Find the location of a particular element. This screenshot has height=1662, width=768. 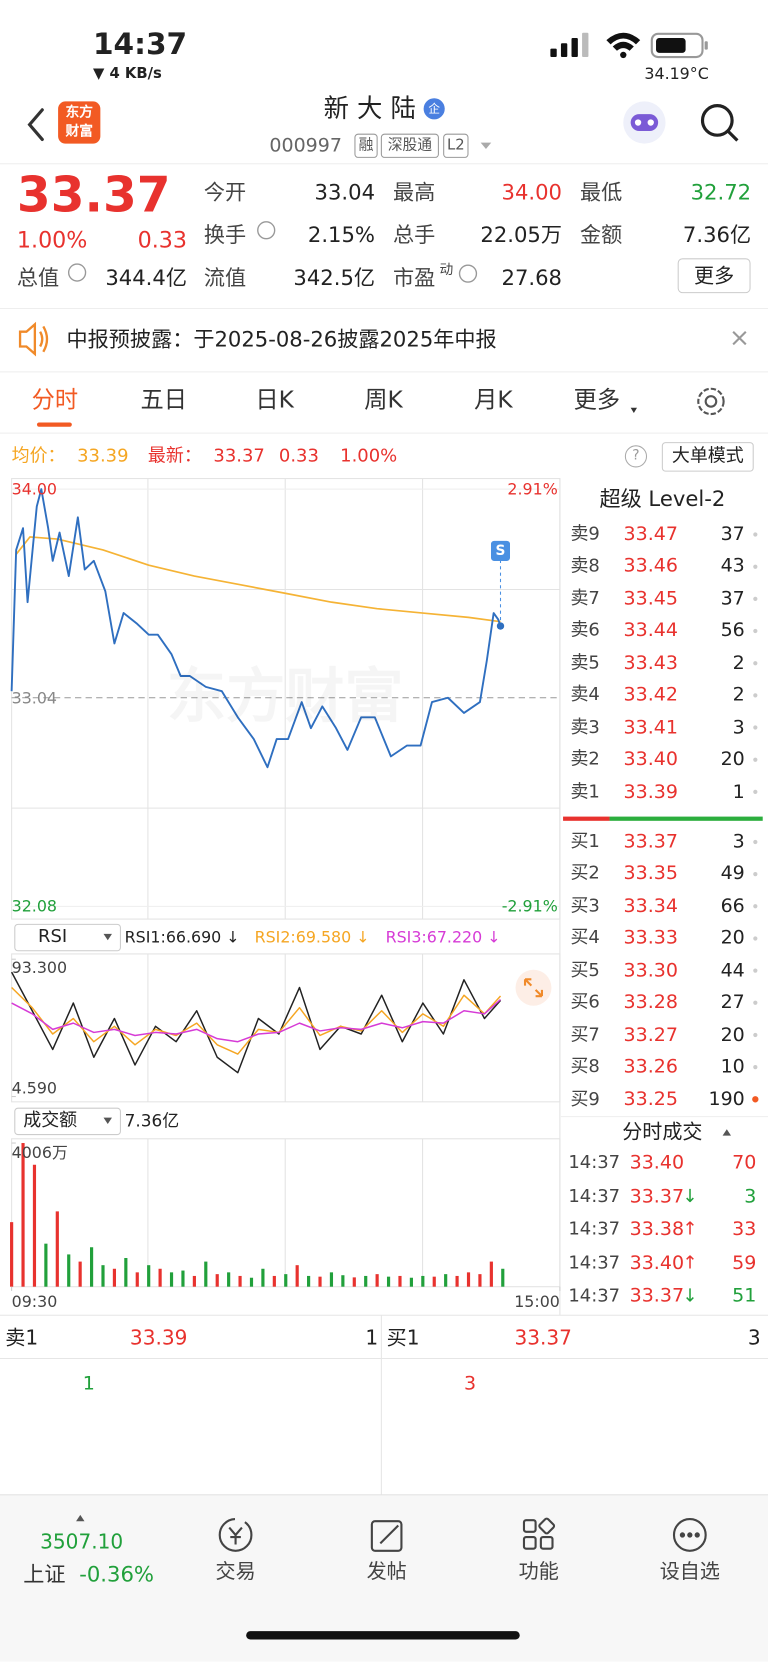

book-label: 买3 is located at coordinates (585, 906).